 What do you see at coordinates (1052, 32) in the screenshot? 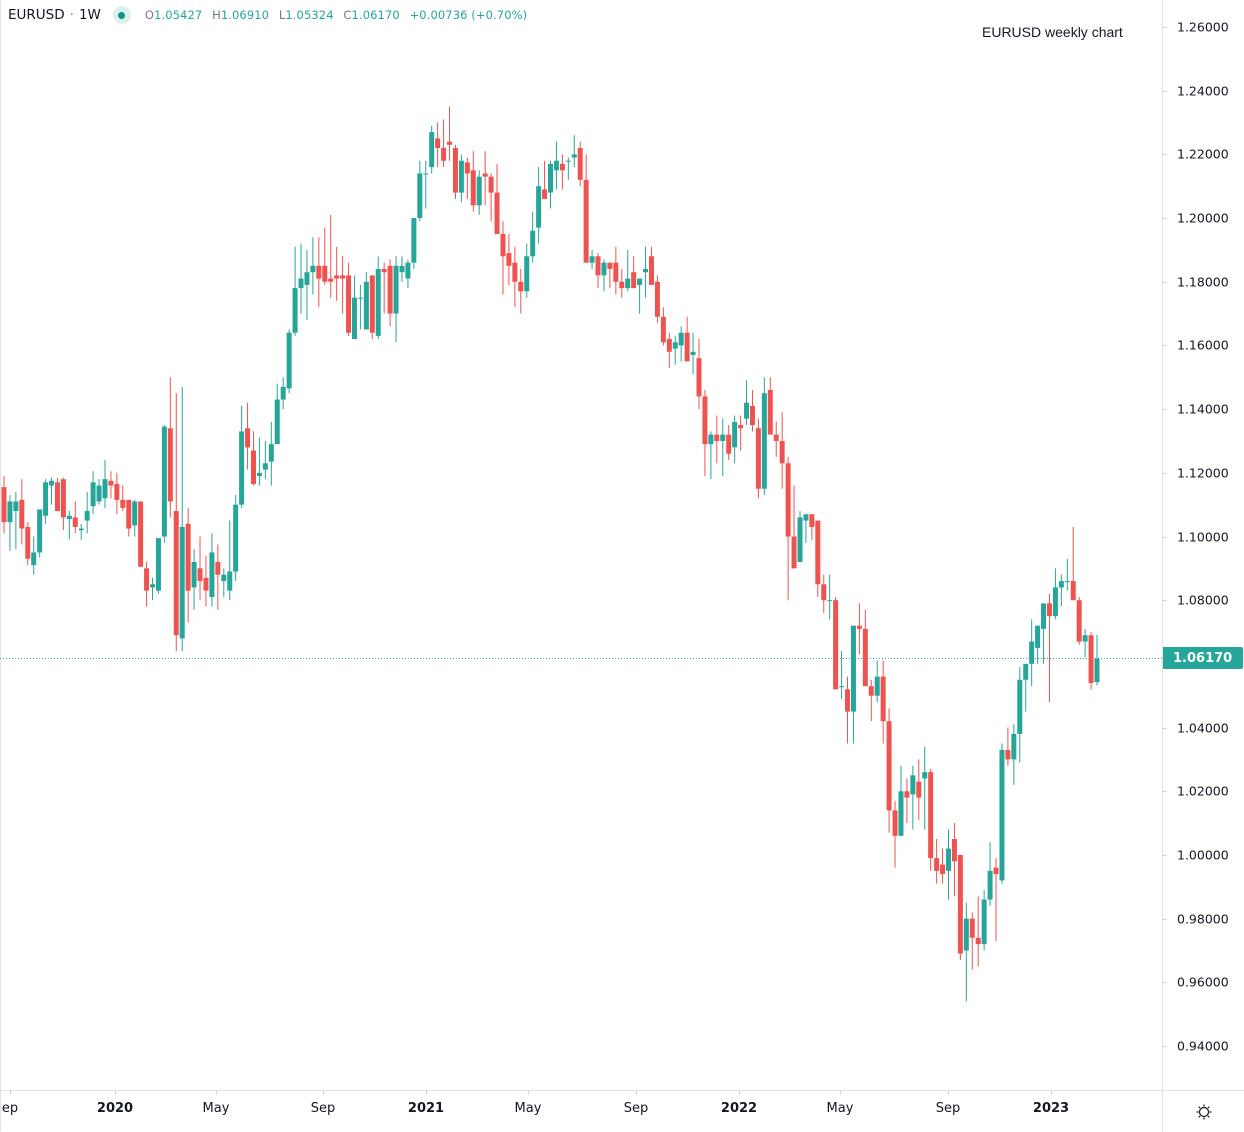
I see `chart-annotation-text: EURUSD weekly chart` at bounding box center [1052, 32].